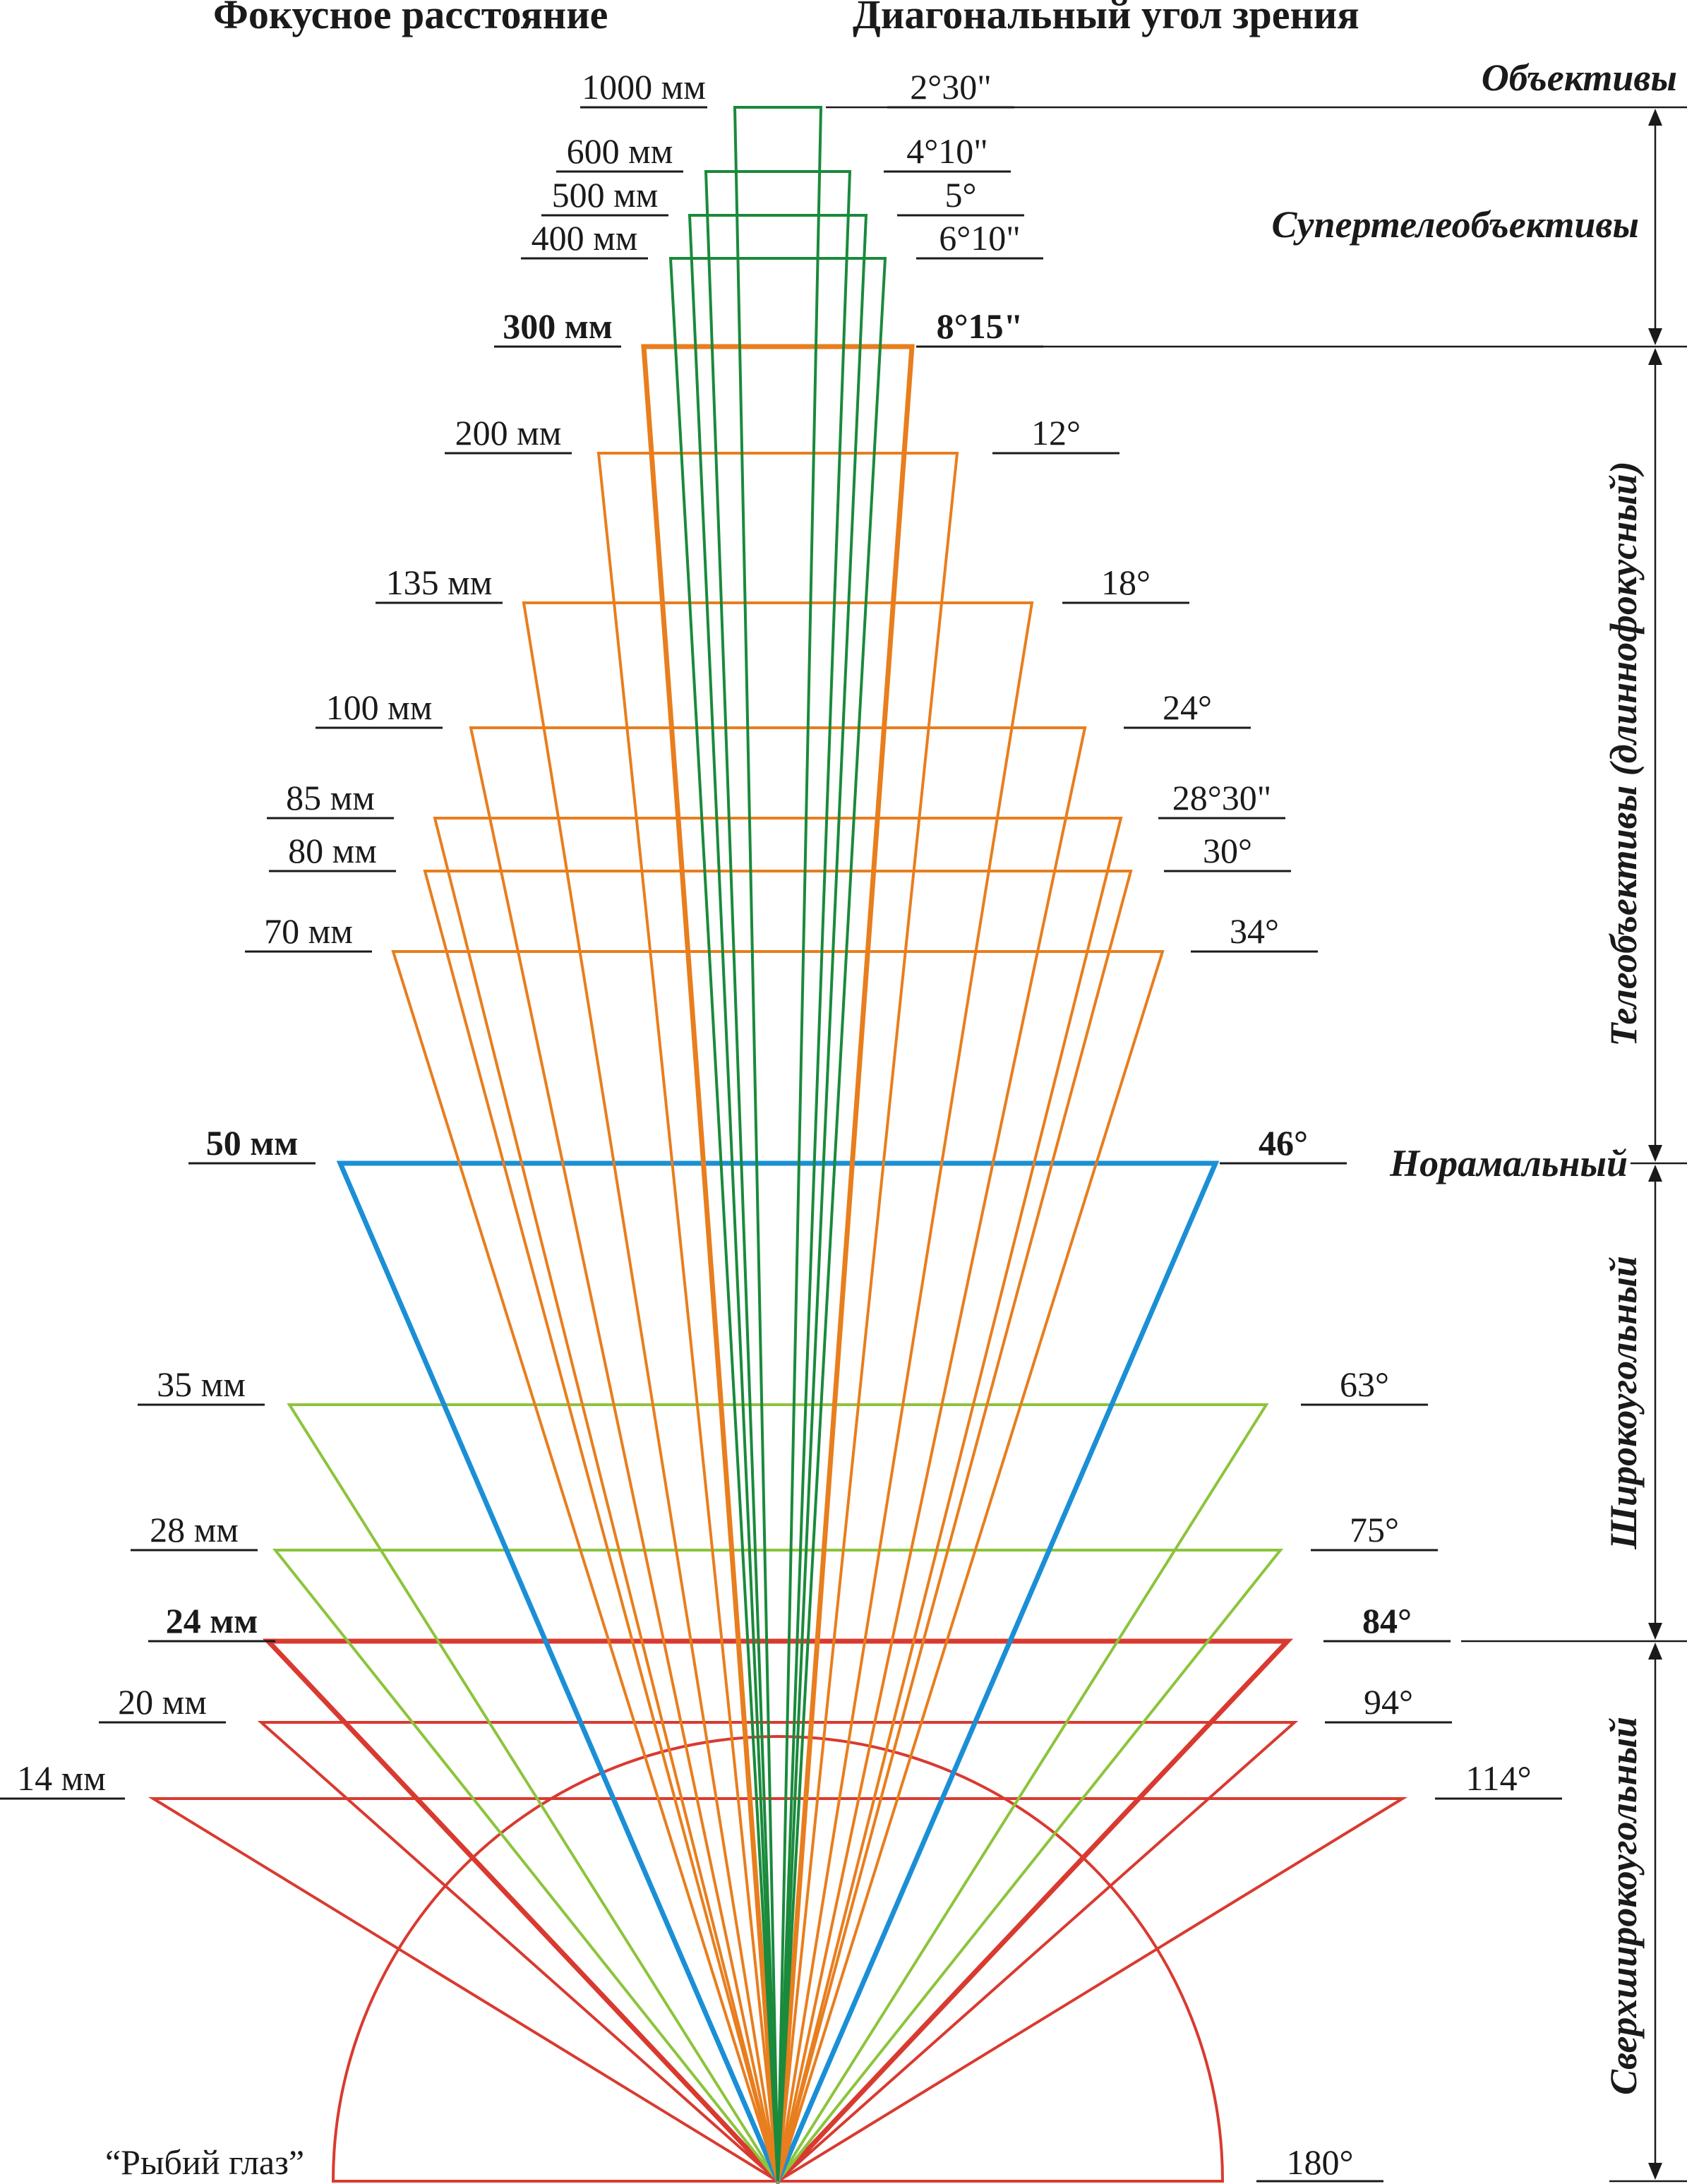  I want to click on view-angle-label: 114°, so click(1498, 1778).